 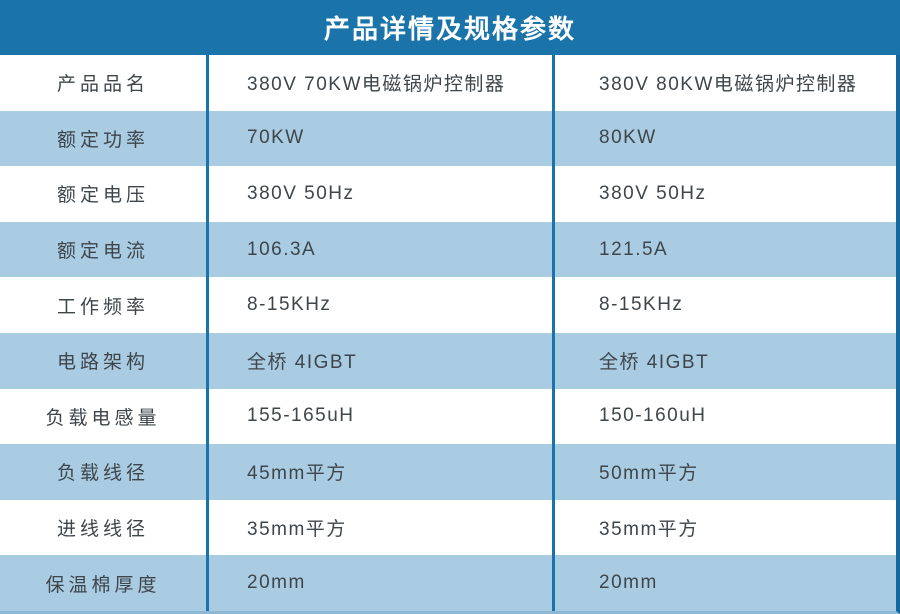 What do you see at coordinates (628, 138) in the screenshot?
I see `spec-value-80kw: 80KW` at bounding box center [628, 138].